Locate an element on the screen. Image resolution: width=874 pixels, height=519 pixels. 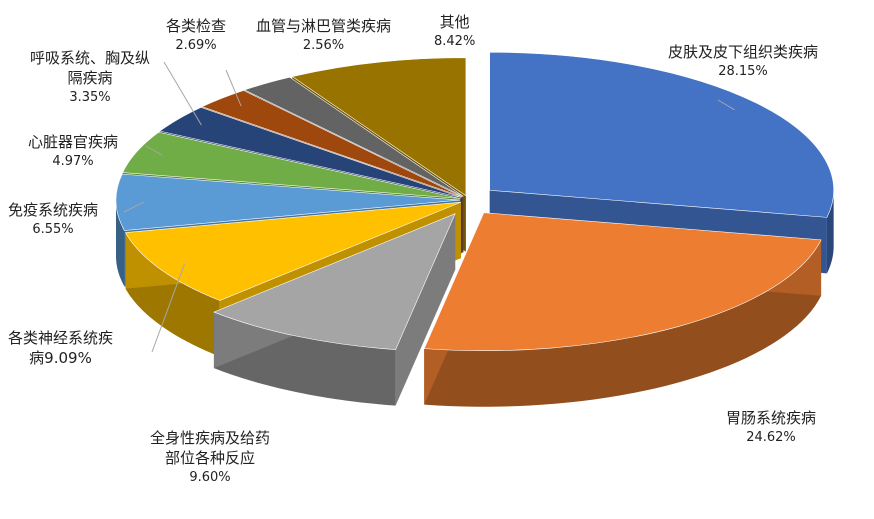
pie-slice-7-top is located at coordinates (332, 144).